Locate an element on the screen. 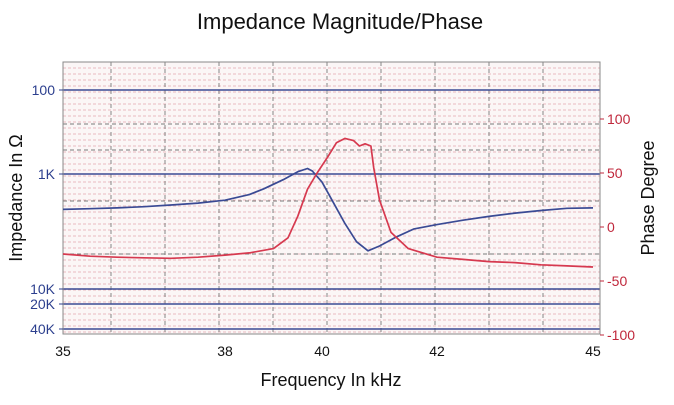 The image size is (674, 405). chart-title: Impedance Magnitude/Phase is located at coordinates (340, 21).